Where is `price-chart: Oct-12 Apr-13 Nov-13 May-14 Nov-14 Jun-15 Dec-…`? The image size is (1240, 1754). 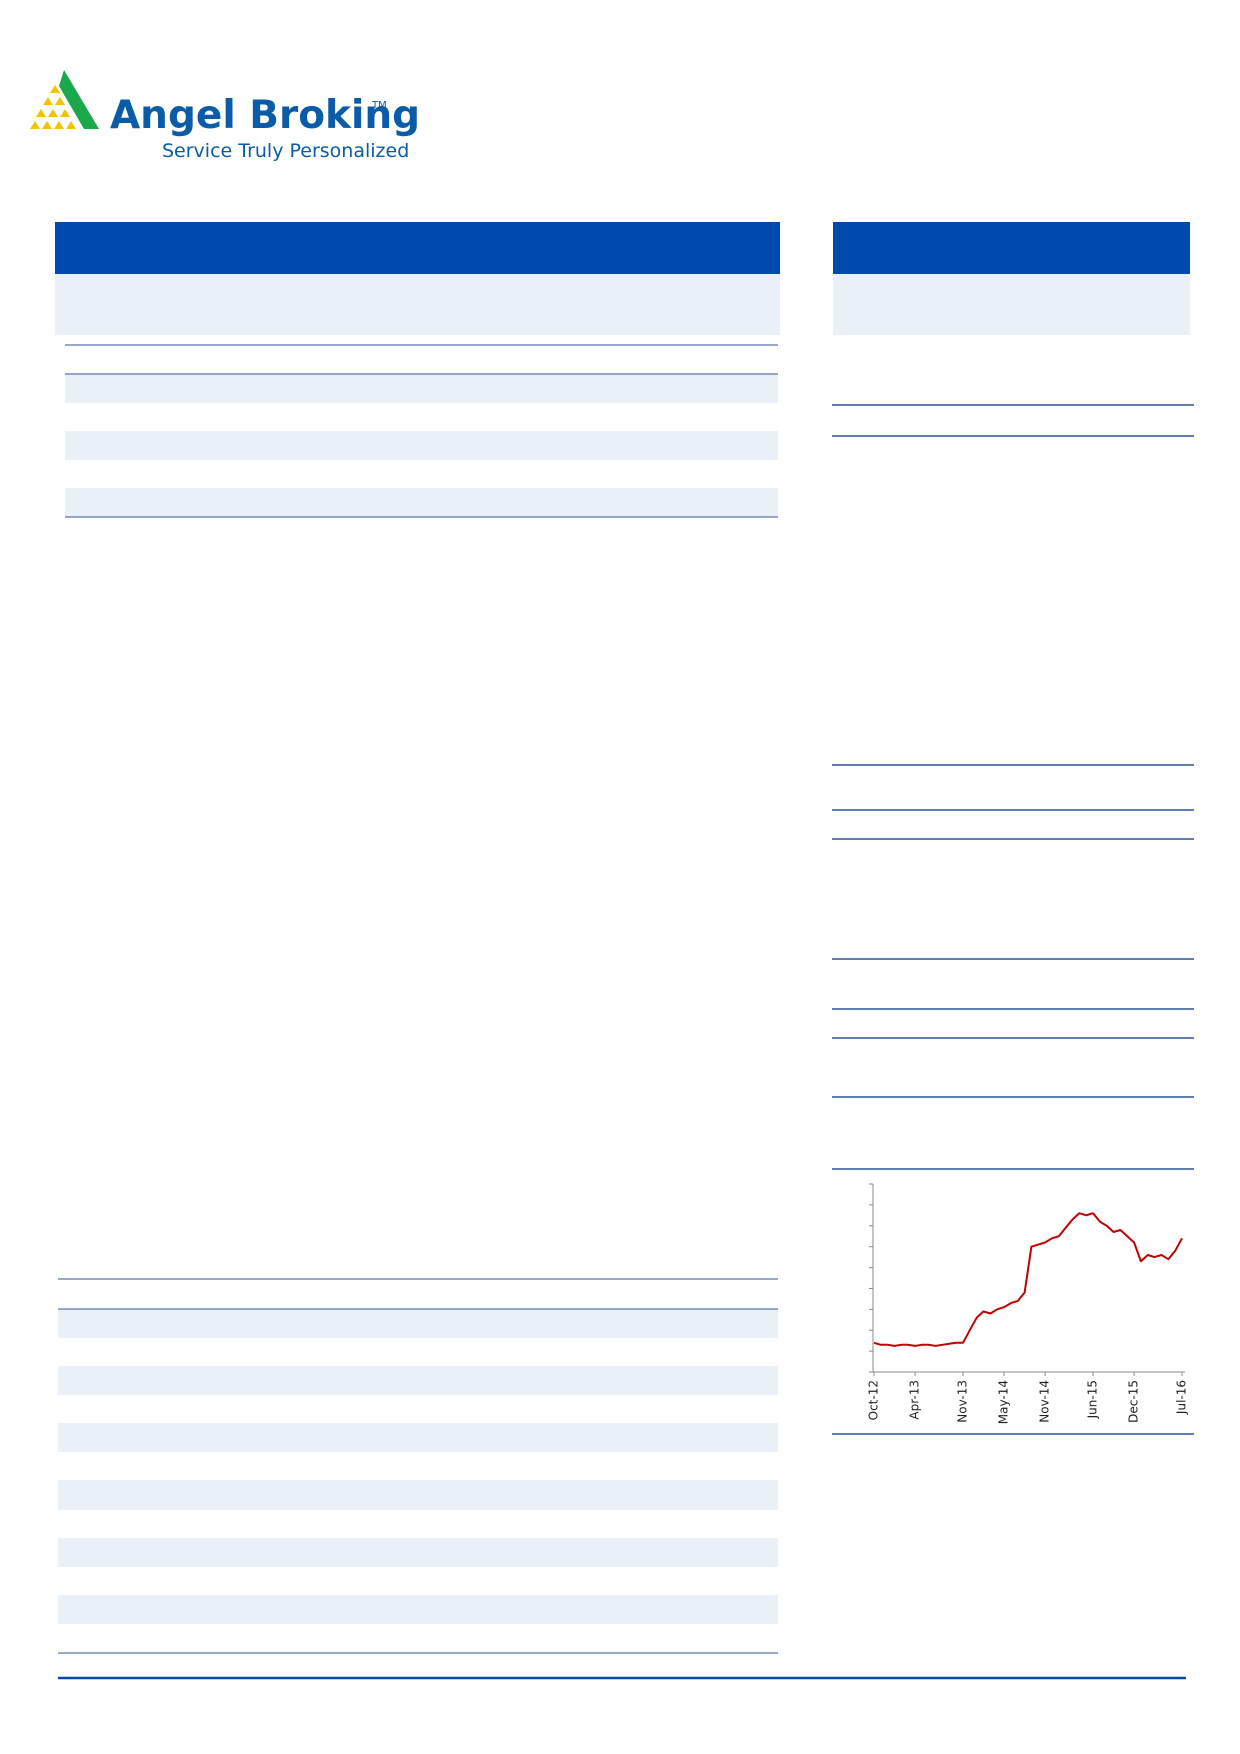 price-chart: Oct-12 Apr-13 Nov-13 May-14 Nov-14 Jun-15 Dec-… is located at coordinates (1028, 1303).